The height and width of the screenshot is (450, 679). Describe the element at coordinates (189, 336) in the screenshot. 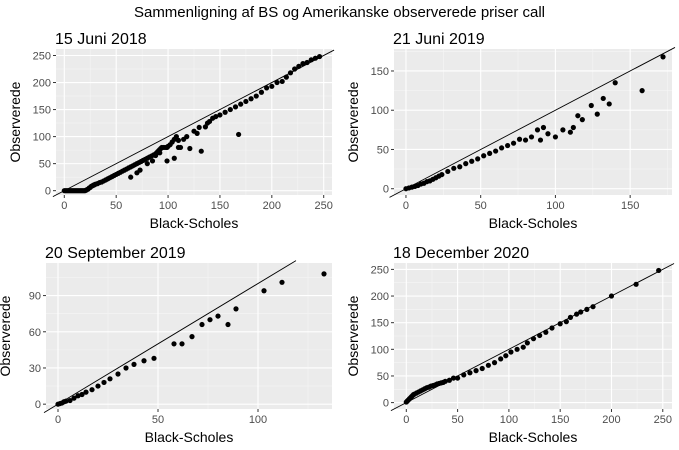

I see `plot-background` at that location.